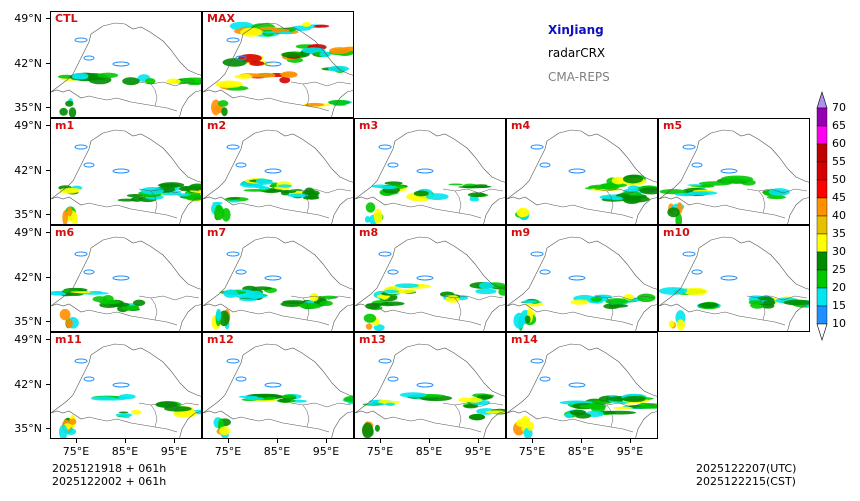 This screenshot has height=501, width=860. I want to click on colorbar-tick-label: 45, so click(839, 197).